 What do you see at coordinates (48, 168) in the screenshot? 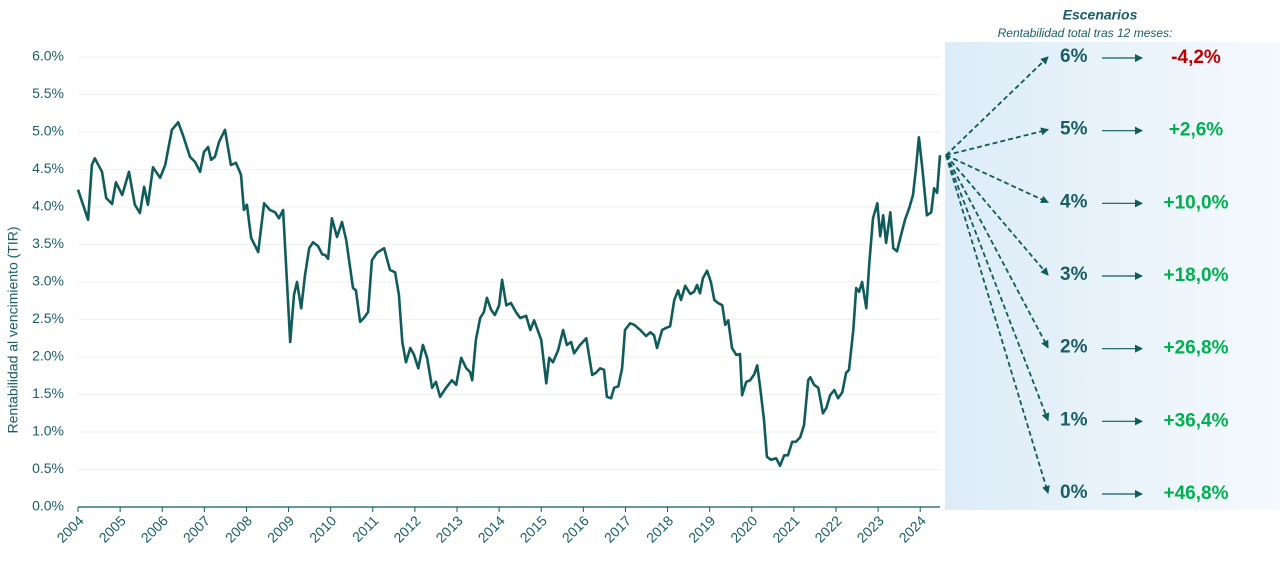
I see `y-tick-label: 4.5%` at bounding box center [48, 168].